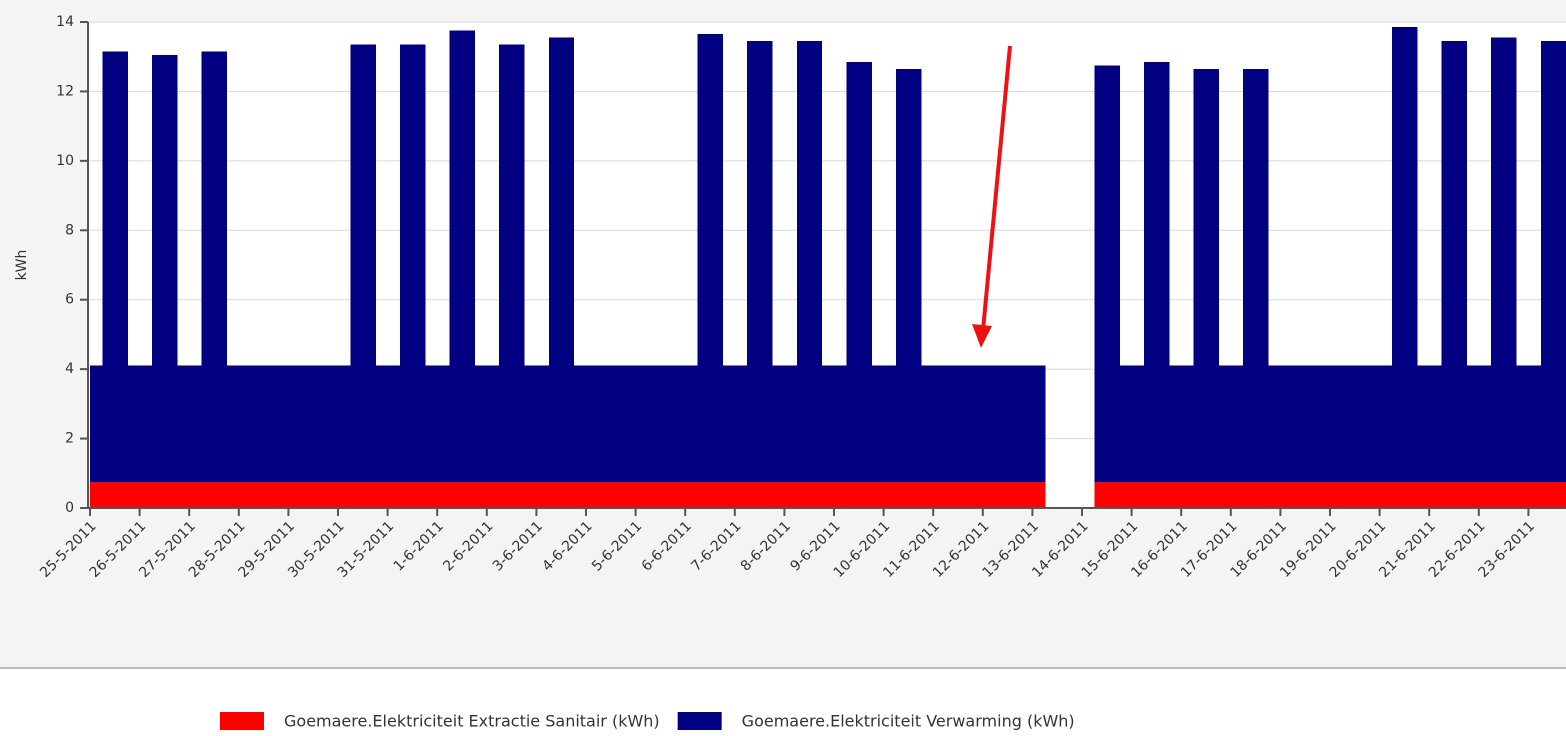 The width and height of the screenshot is (1566, 736). What do you see at coordinates (908, 721) in the screenshot?
I see `legend-label: Goemaere.Elektriciteit Verwarming (kWh)` at bounding box center [908, 721].